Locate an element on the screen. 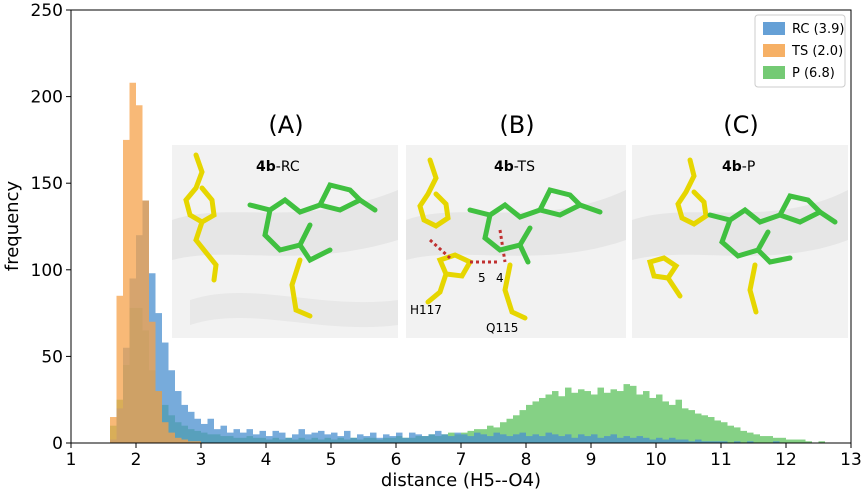 This screenshot has height=492, width=866. inset-a-title-bold: 4b is located at coordinates (266, 167).